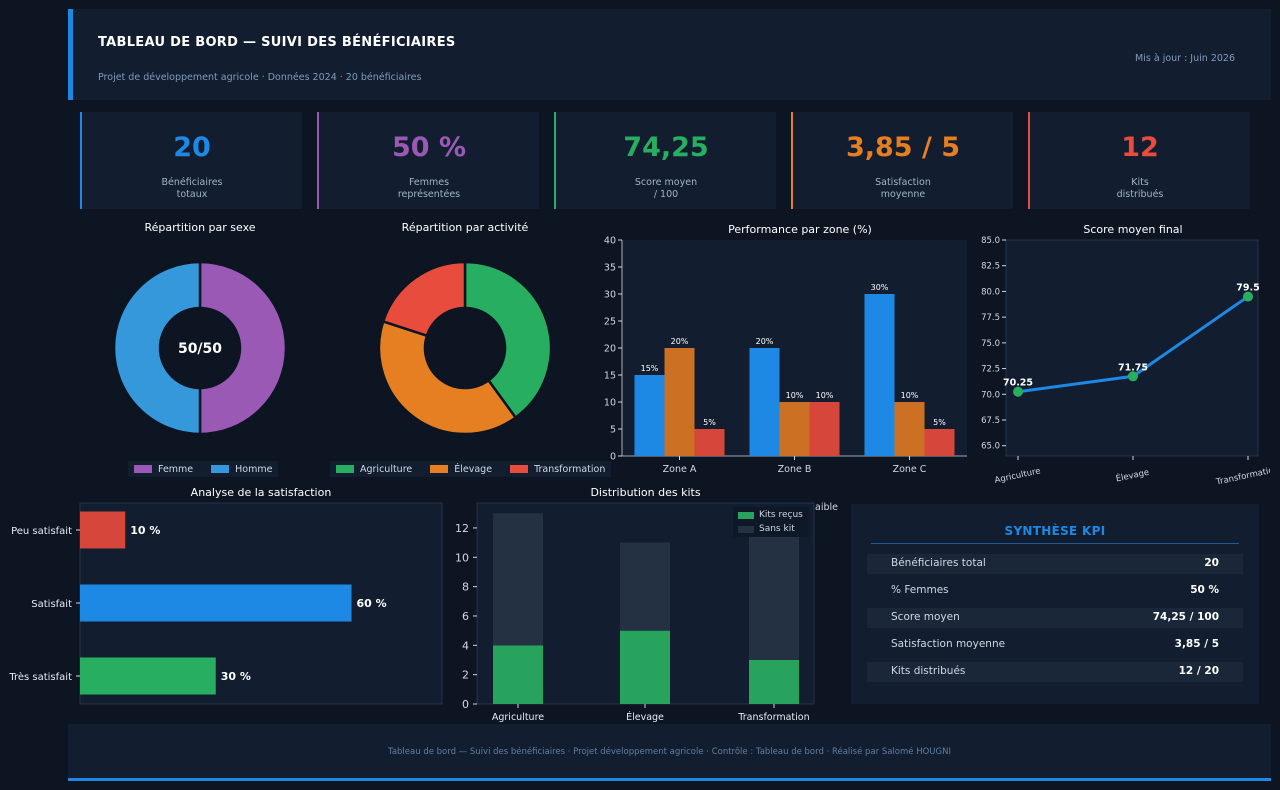  I want to click on kpi-value: 20, so click(192, 147).